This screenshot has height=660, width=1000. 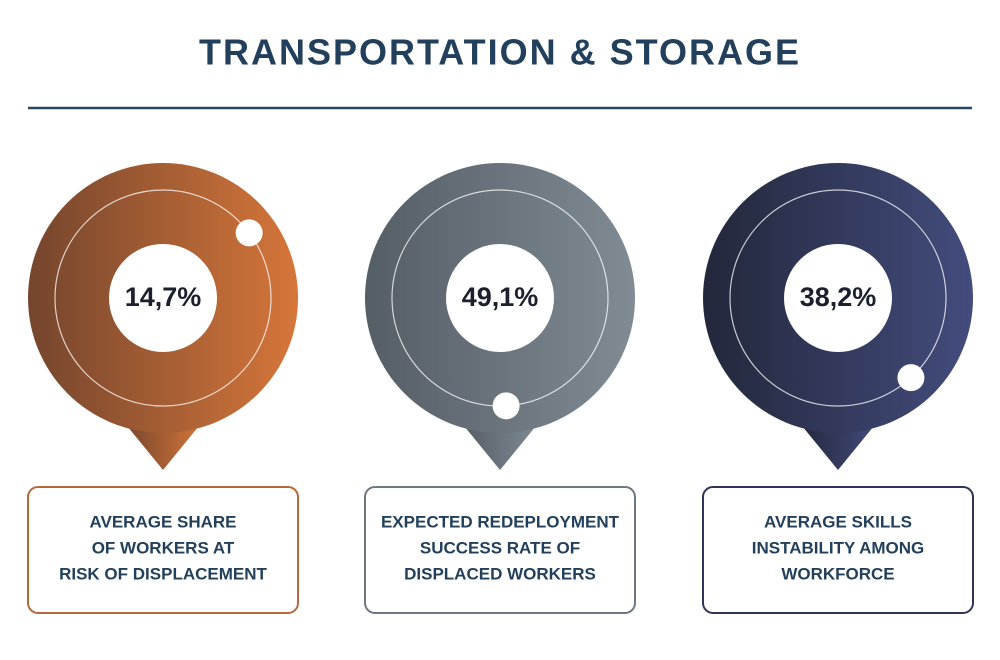 I want to click on description-line: OF WORKERS AT, so click(x=163, y=547).